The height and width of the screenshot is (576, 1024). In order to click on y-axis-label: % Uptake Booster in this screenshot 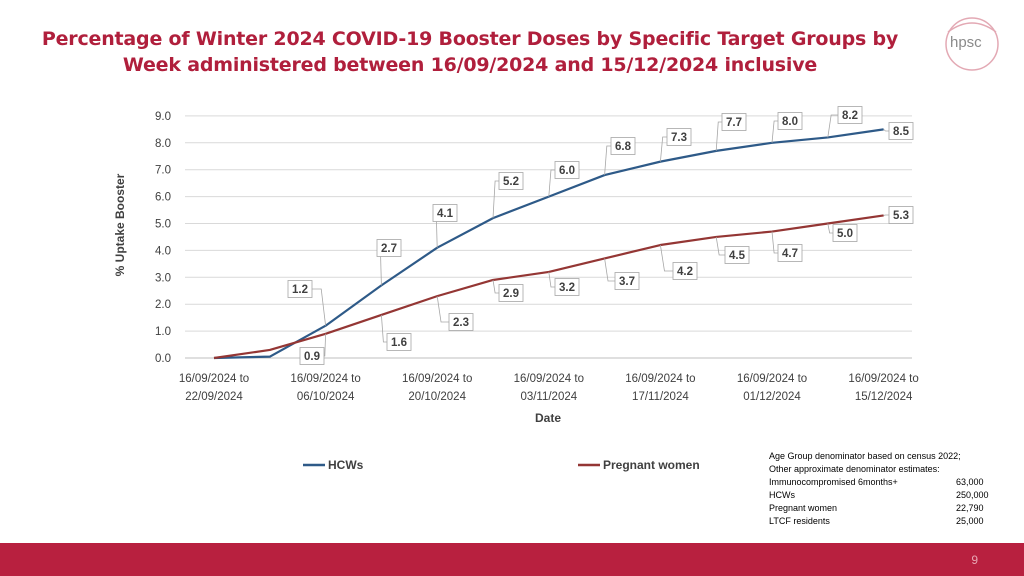, I will do `click(120, 224)`.